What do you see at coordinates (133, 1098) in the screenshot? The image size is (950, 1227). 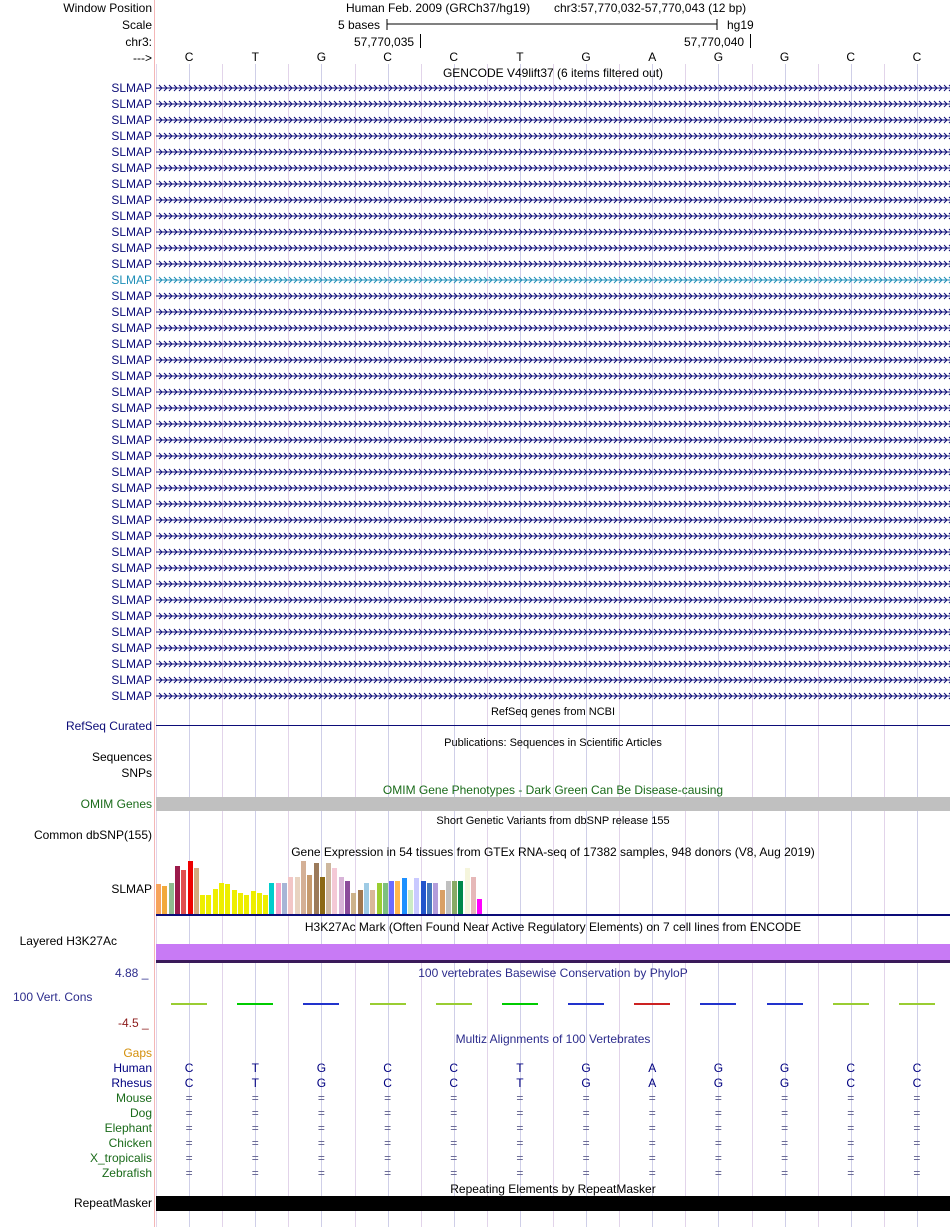 I see `multiz-species-label: Mouse` at bounding box center [133, 1098].